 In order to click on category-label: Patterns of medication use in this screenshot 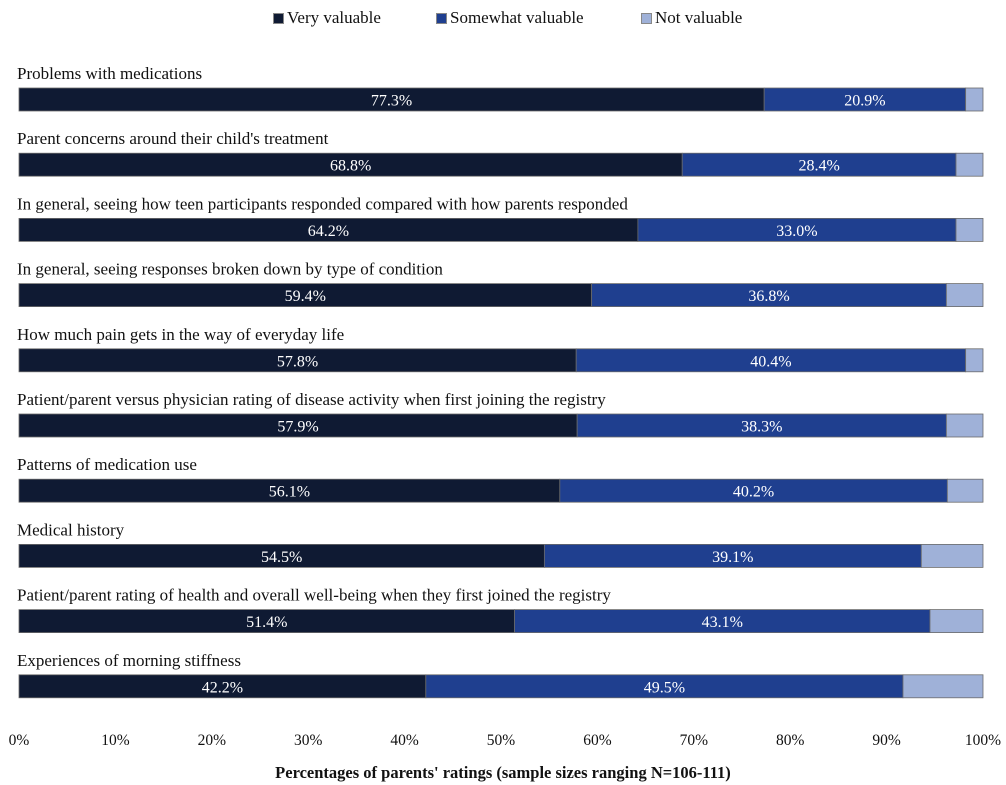, I will do `click(107, 464)`.